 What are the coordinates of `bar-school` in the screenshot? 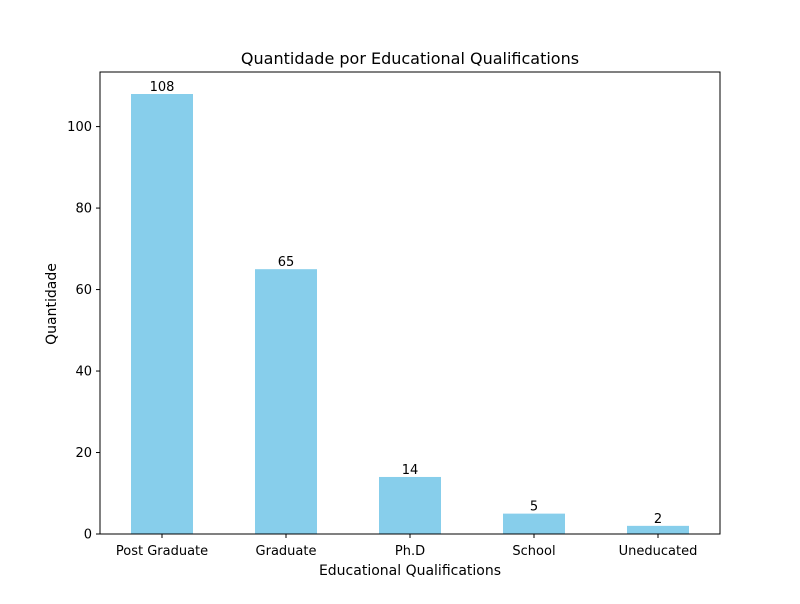 It's located at (534, 523).